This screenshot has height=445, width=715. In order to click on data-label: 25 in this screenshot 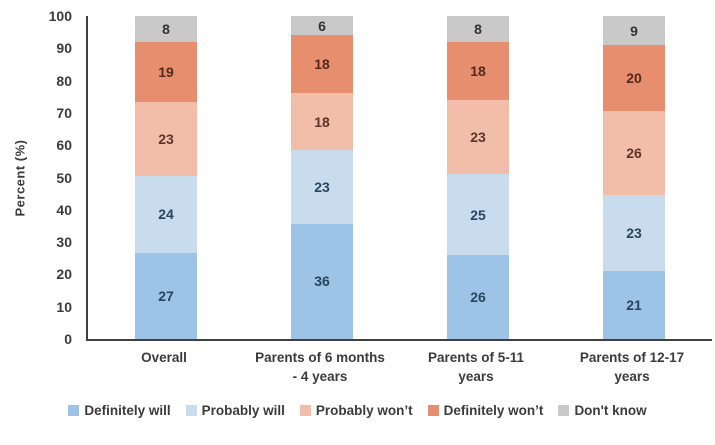, I will do `click(478, 214)`.